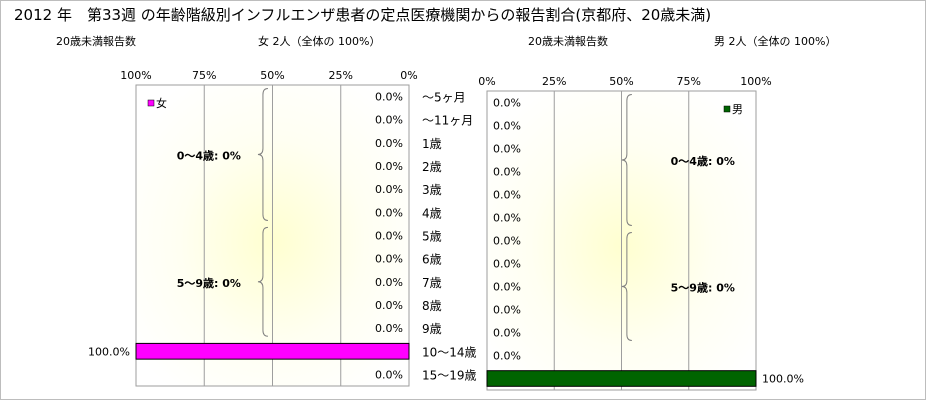  I want to click on female-legend-label: 女, so click(161, 103).